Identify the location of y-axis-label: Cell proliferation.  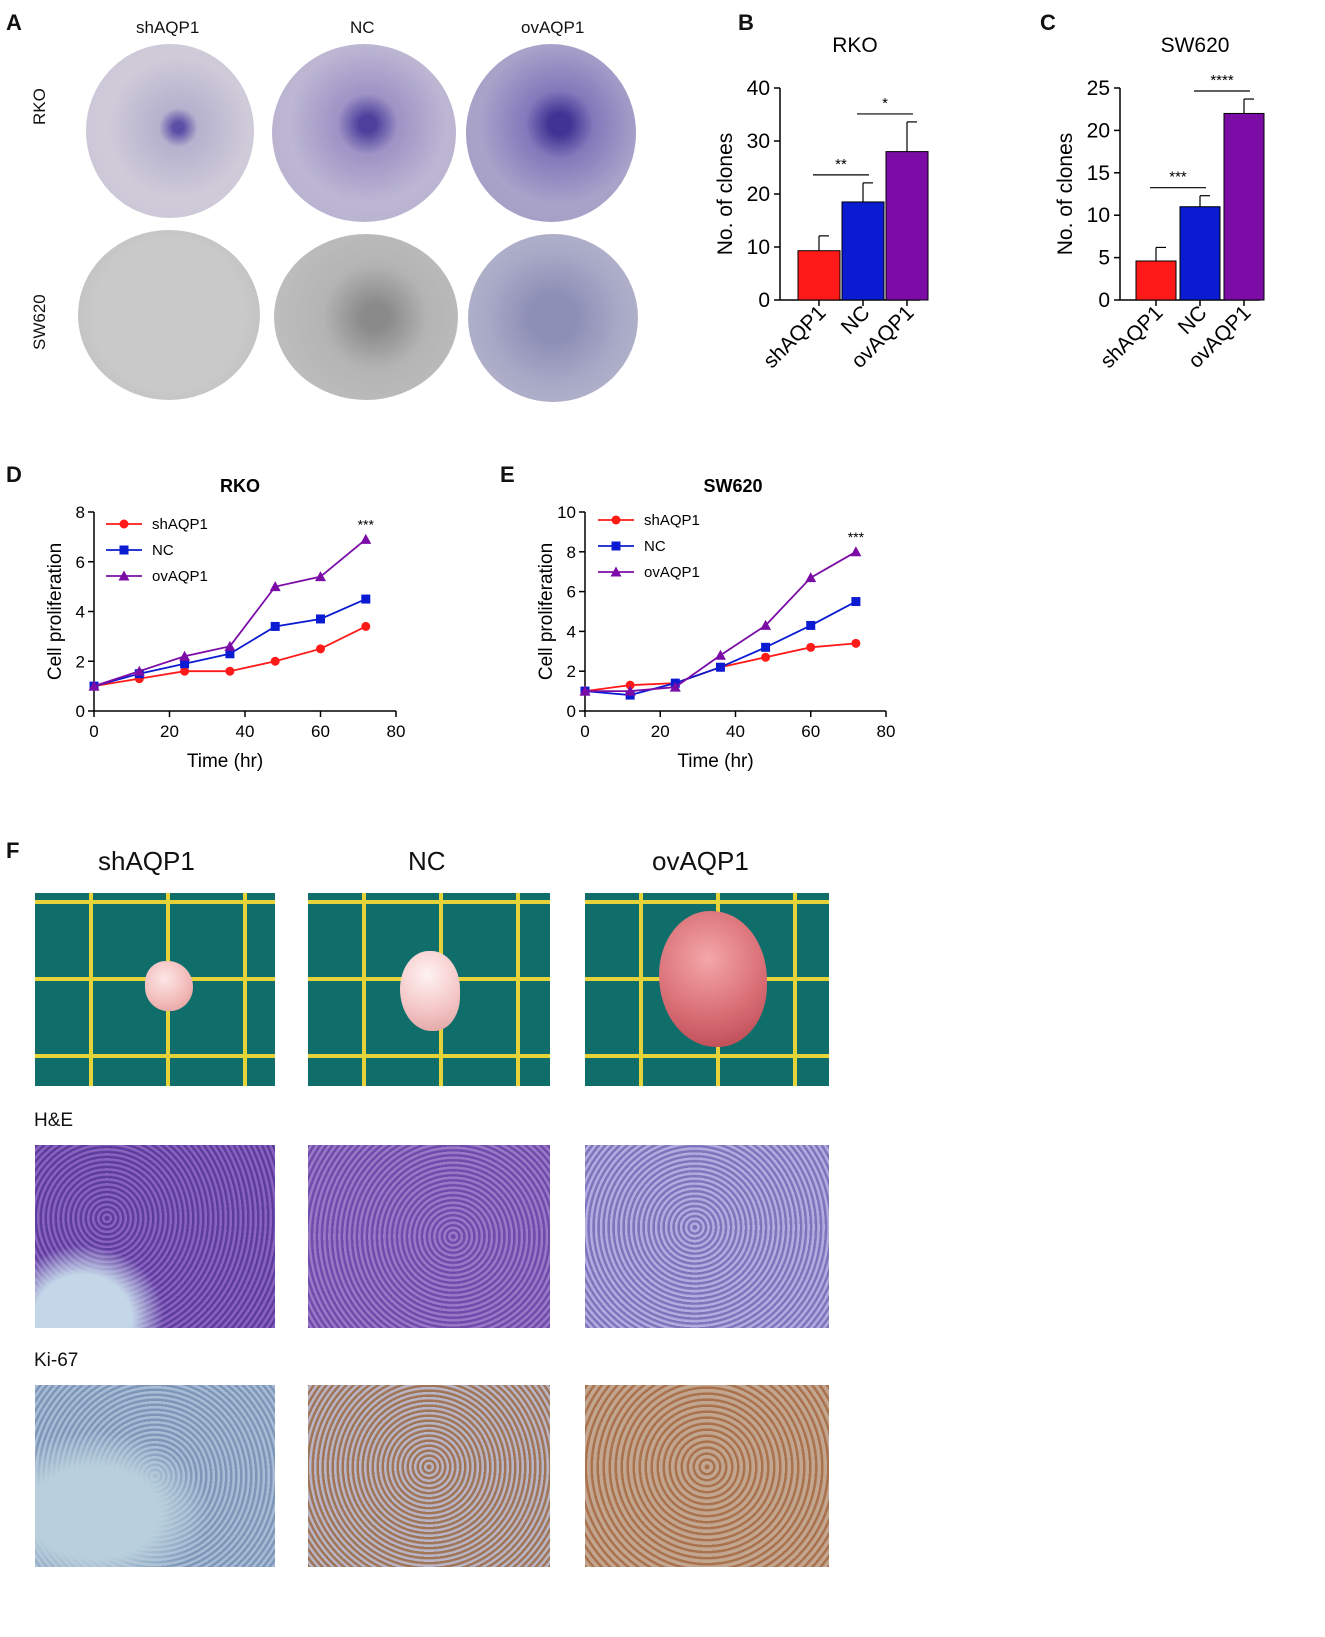
(546, 611).